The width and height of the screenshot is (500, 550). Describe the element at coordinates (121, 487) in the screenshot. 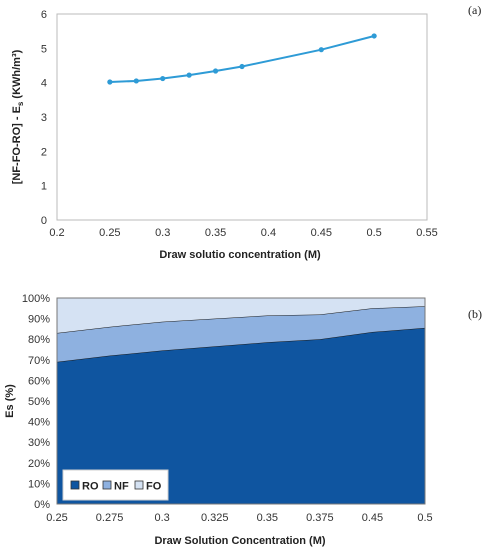

I see `legend-label-nf: NF` at that location.